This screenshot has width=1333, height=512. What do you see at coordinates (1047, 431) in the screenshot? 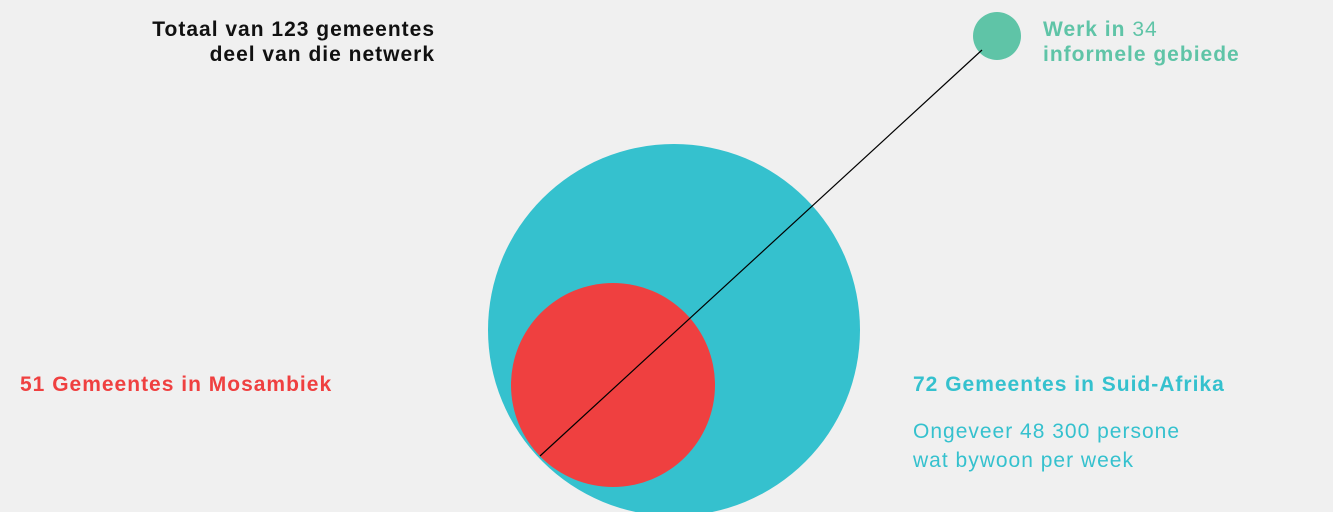
I see `attendance-line-1: Ongeveer 48 300 persone` at bounding box center [1047, 431].